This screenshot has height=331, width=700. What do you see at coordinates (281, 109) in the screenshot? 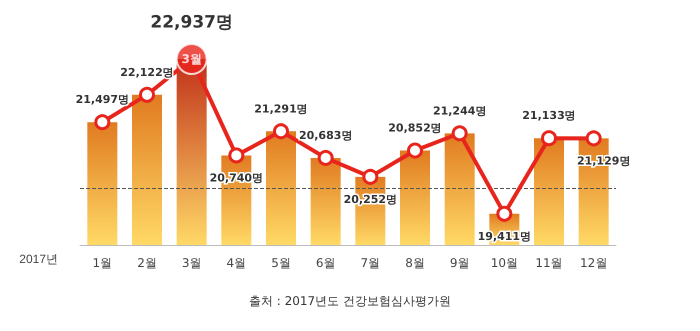
I see `data-label: 21,291명` at bounding box center [281, 109].